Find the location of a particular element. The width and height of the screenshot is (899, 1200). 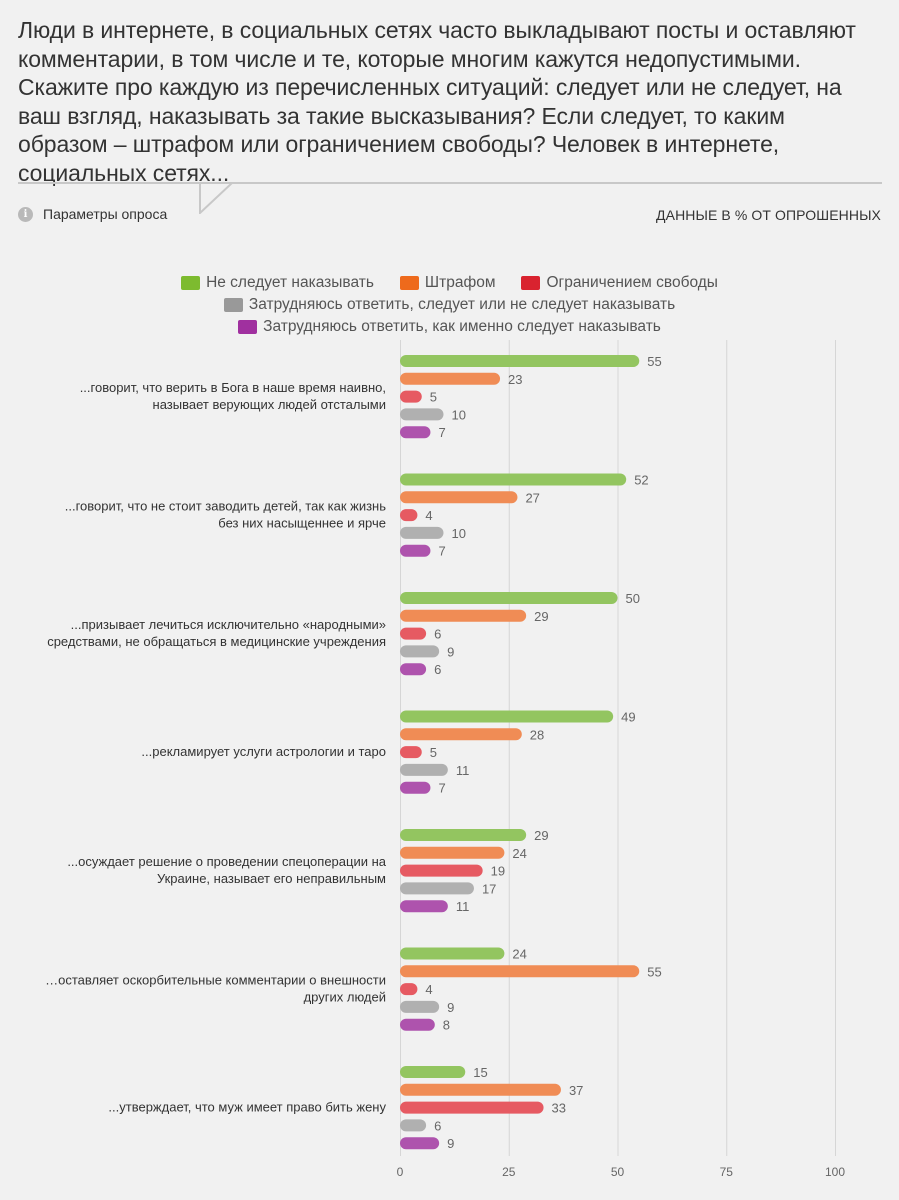

data-label: 49 is located at coordinates (628, 717).